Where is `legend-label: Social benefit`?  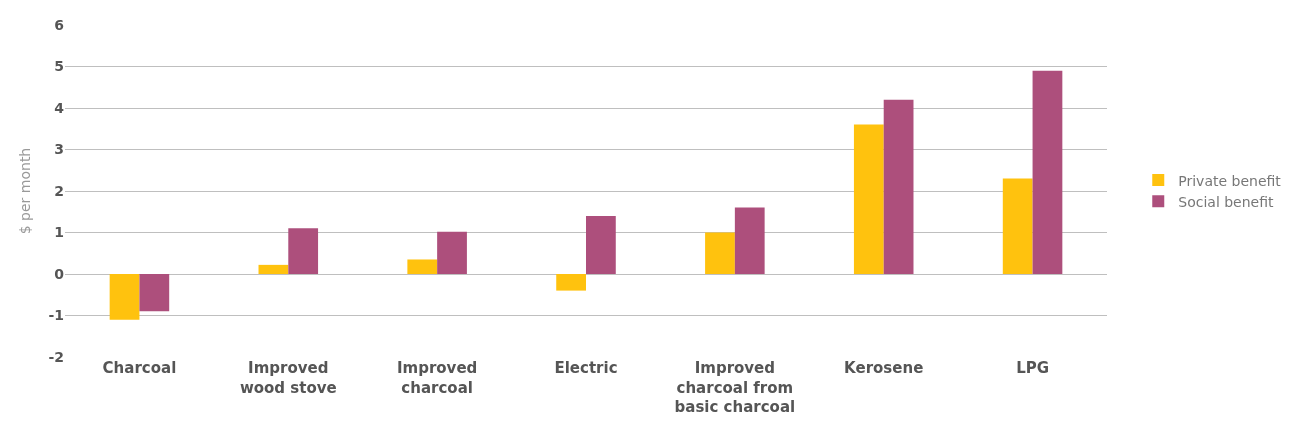
legend-label: Social benefit is located at coordinates (1226, 201).